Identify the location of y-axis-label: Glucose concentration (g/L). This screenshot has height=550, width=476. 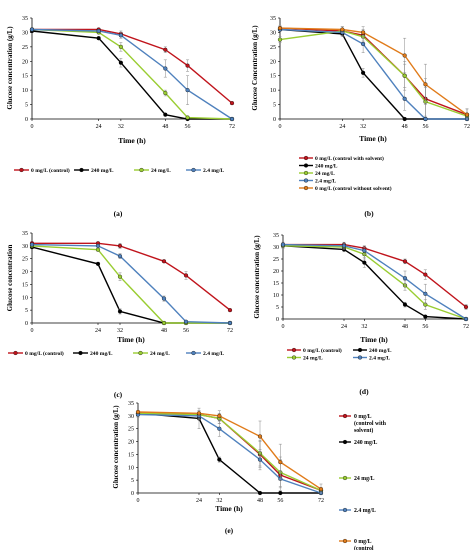
(257, 277).